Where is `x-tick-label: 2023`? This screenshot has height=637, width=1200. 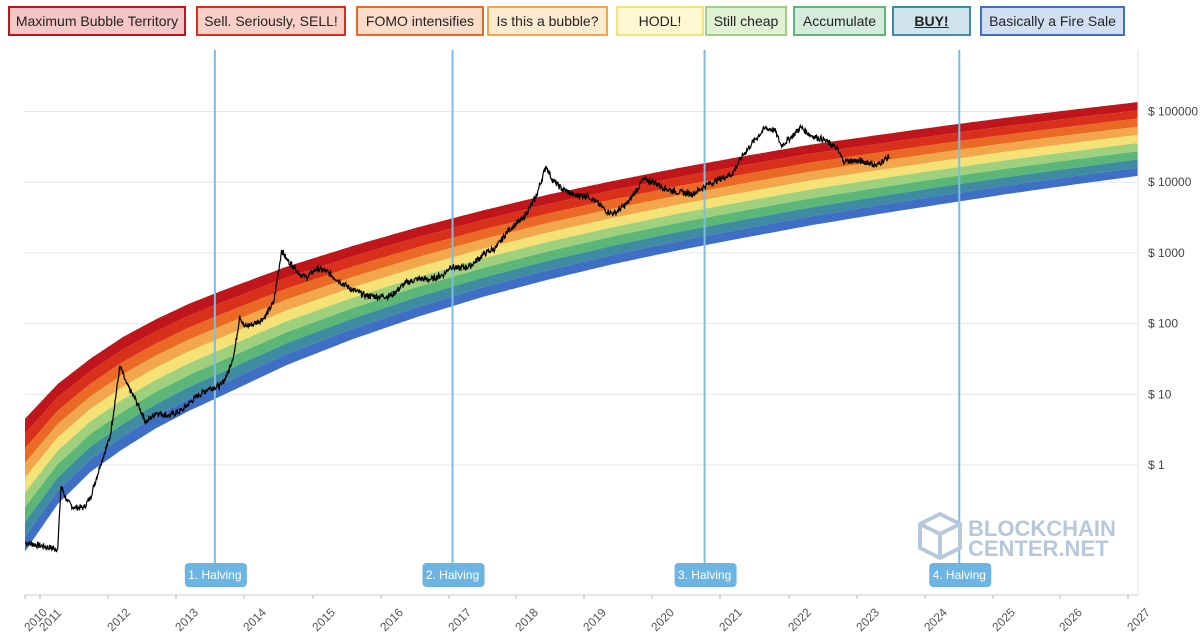 x-tick-label: 2023 is located at coordinates (867, 619).